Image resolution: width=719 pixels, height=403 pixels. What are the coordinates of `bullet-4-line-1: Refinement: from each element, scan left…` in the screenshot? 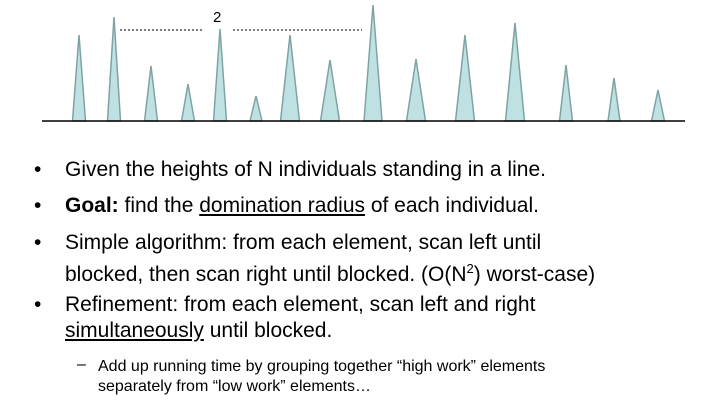 It's located at (300, 304).